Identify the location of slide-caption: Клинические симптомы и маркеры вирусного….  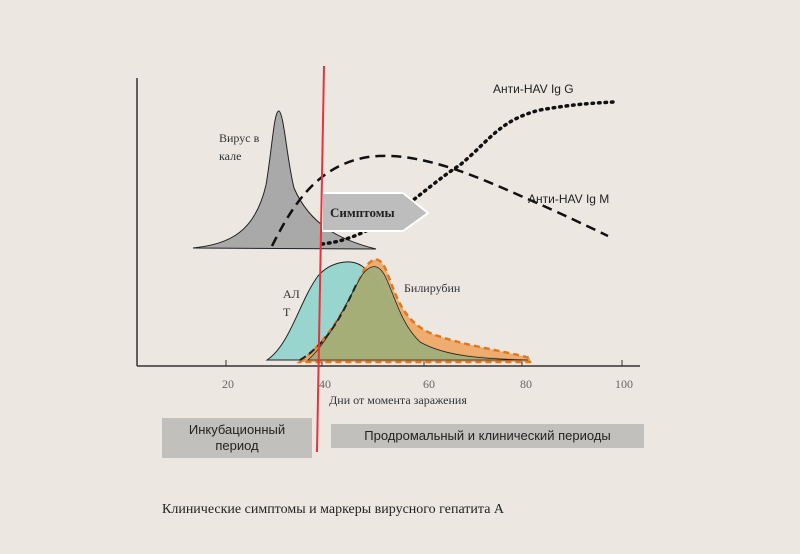
(333, 509).